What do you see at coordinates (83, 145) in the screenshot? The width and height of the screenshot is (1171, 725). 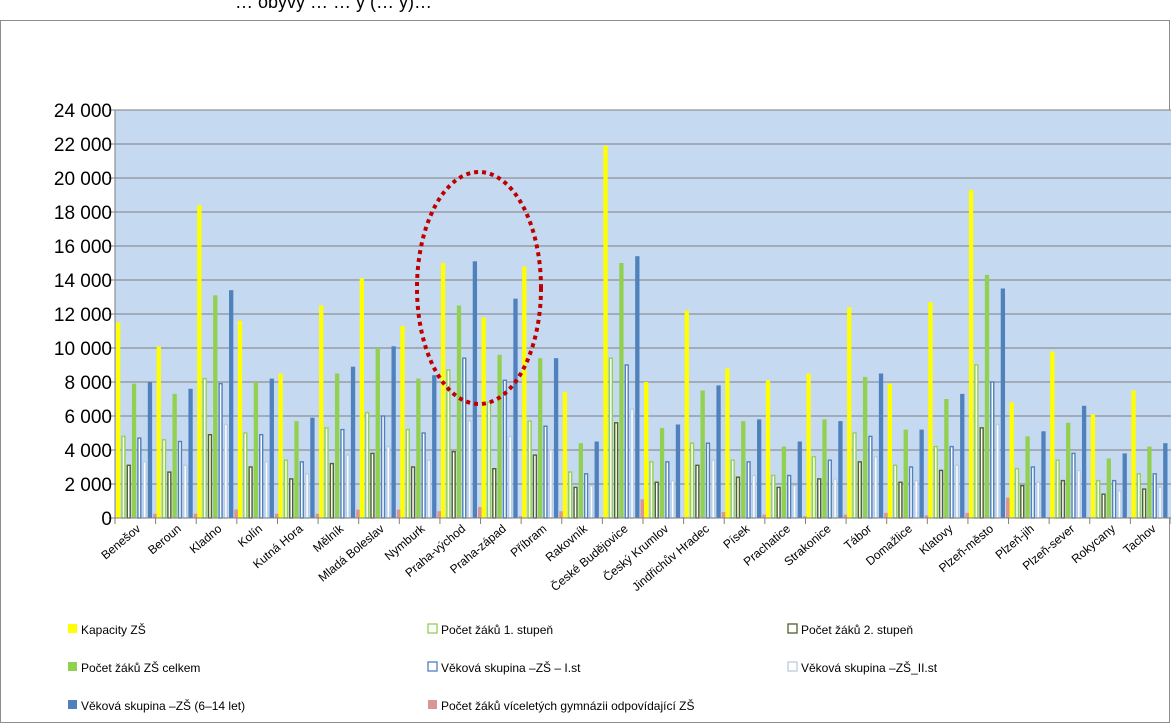 I see `y-tick-label: 22 000` at bounding box center [83, 145].